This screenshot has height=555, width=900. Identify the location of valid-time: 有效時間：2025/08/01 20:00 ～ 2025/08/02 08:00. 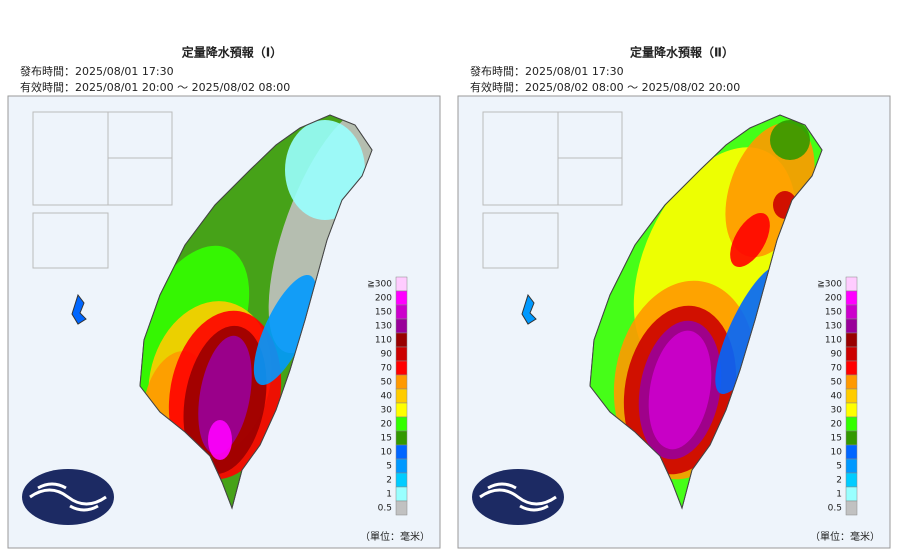
(155, 87).